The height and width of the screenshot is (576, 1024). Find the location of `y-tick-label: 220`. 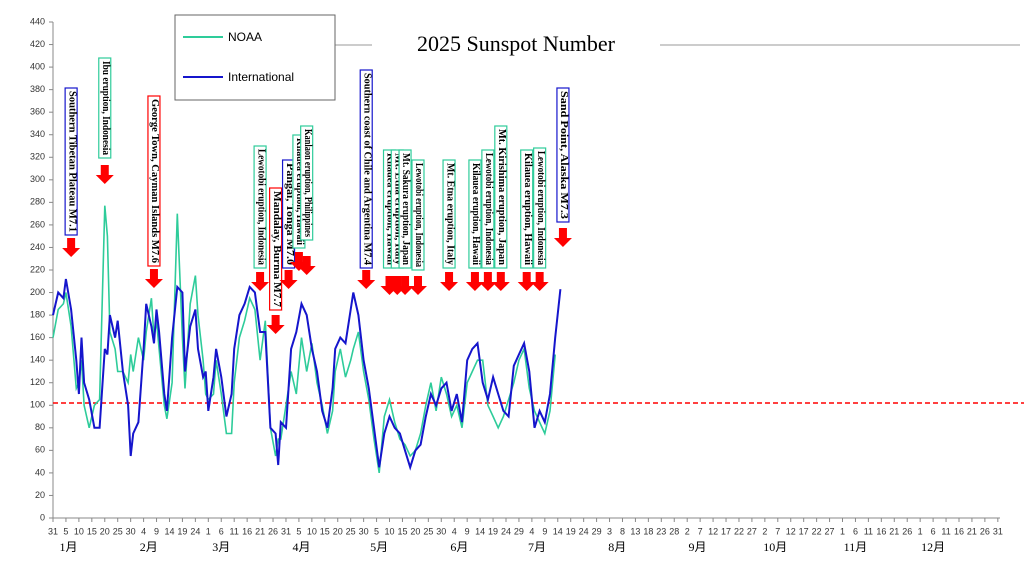

y-tick-label: 220 is located at coordinates (37, 269).